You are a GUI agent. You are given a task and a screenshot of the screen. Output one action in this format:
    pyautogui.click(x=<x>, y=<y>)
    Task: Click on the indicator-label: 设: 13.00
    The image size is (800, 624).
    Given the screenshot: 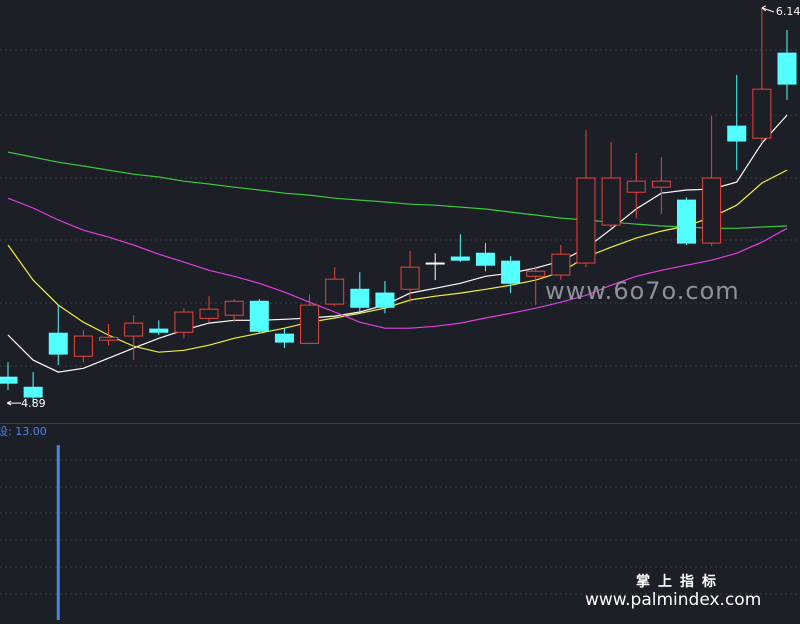 What is the action you would take?
    pyautogui.click(x=23, y=431)
    